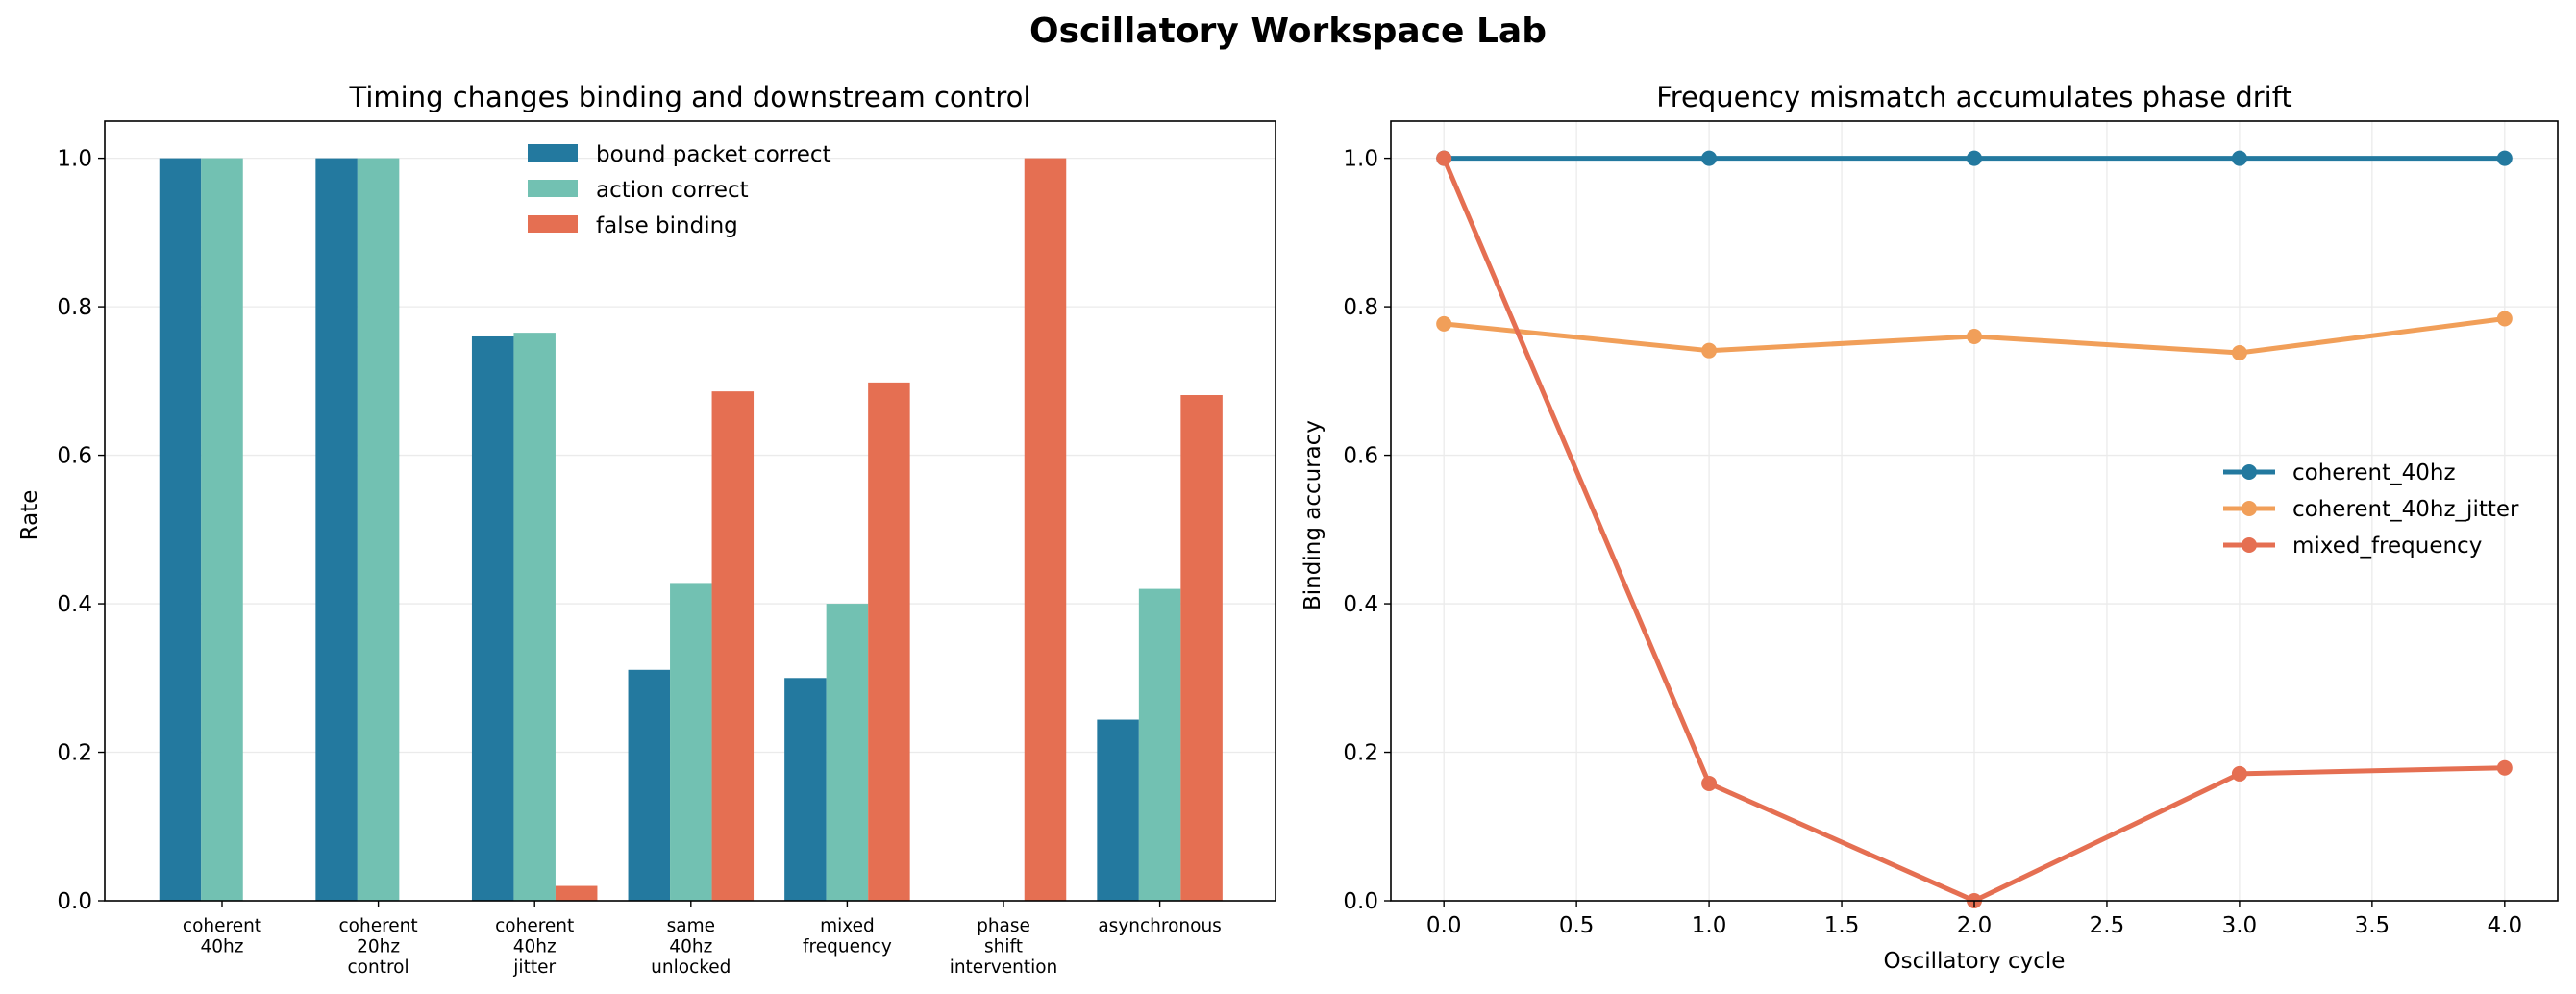 This screenshot has height=994, width=2576. Describe the element at coordinates (1710, 925) in the screenshot. I see `x-tick-label: 1.0` at that location.